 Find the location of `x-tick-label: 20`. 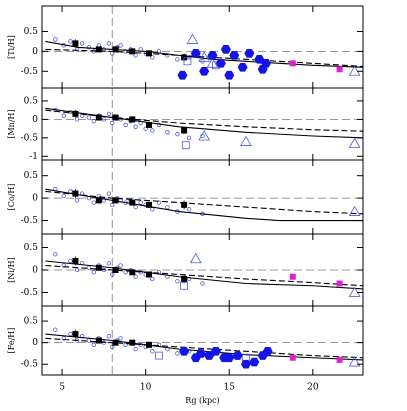

x-tick-label: 20 is located at coordinates (313, 388).